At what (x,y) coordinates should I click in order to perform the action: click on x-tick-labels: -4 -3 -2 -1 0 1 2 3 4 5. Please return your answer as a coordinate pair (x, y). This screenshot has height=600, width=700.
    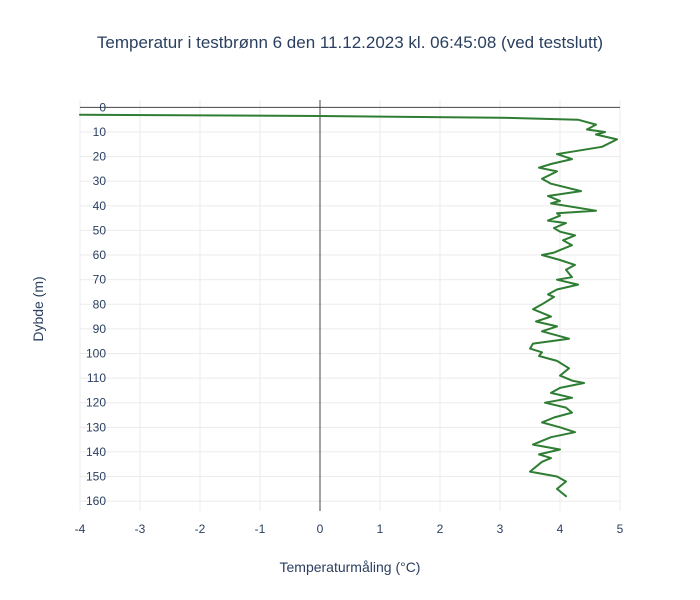
    Looking at the image, I should click on (349, 529).